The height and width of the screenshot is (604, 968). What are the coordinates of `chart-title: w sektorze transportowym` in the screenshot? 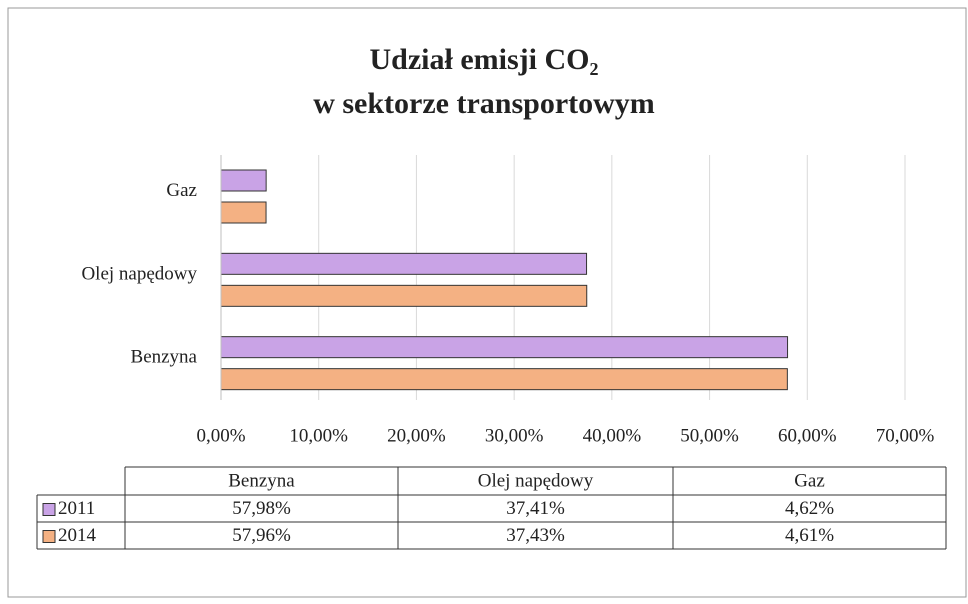 It's located at (484, 103).